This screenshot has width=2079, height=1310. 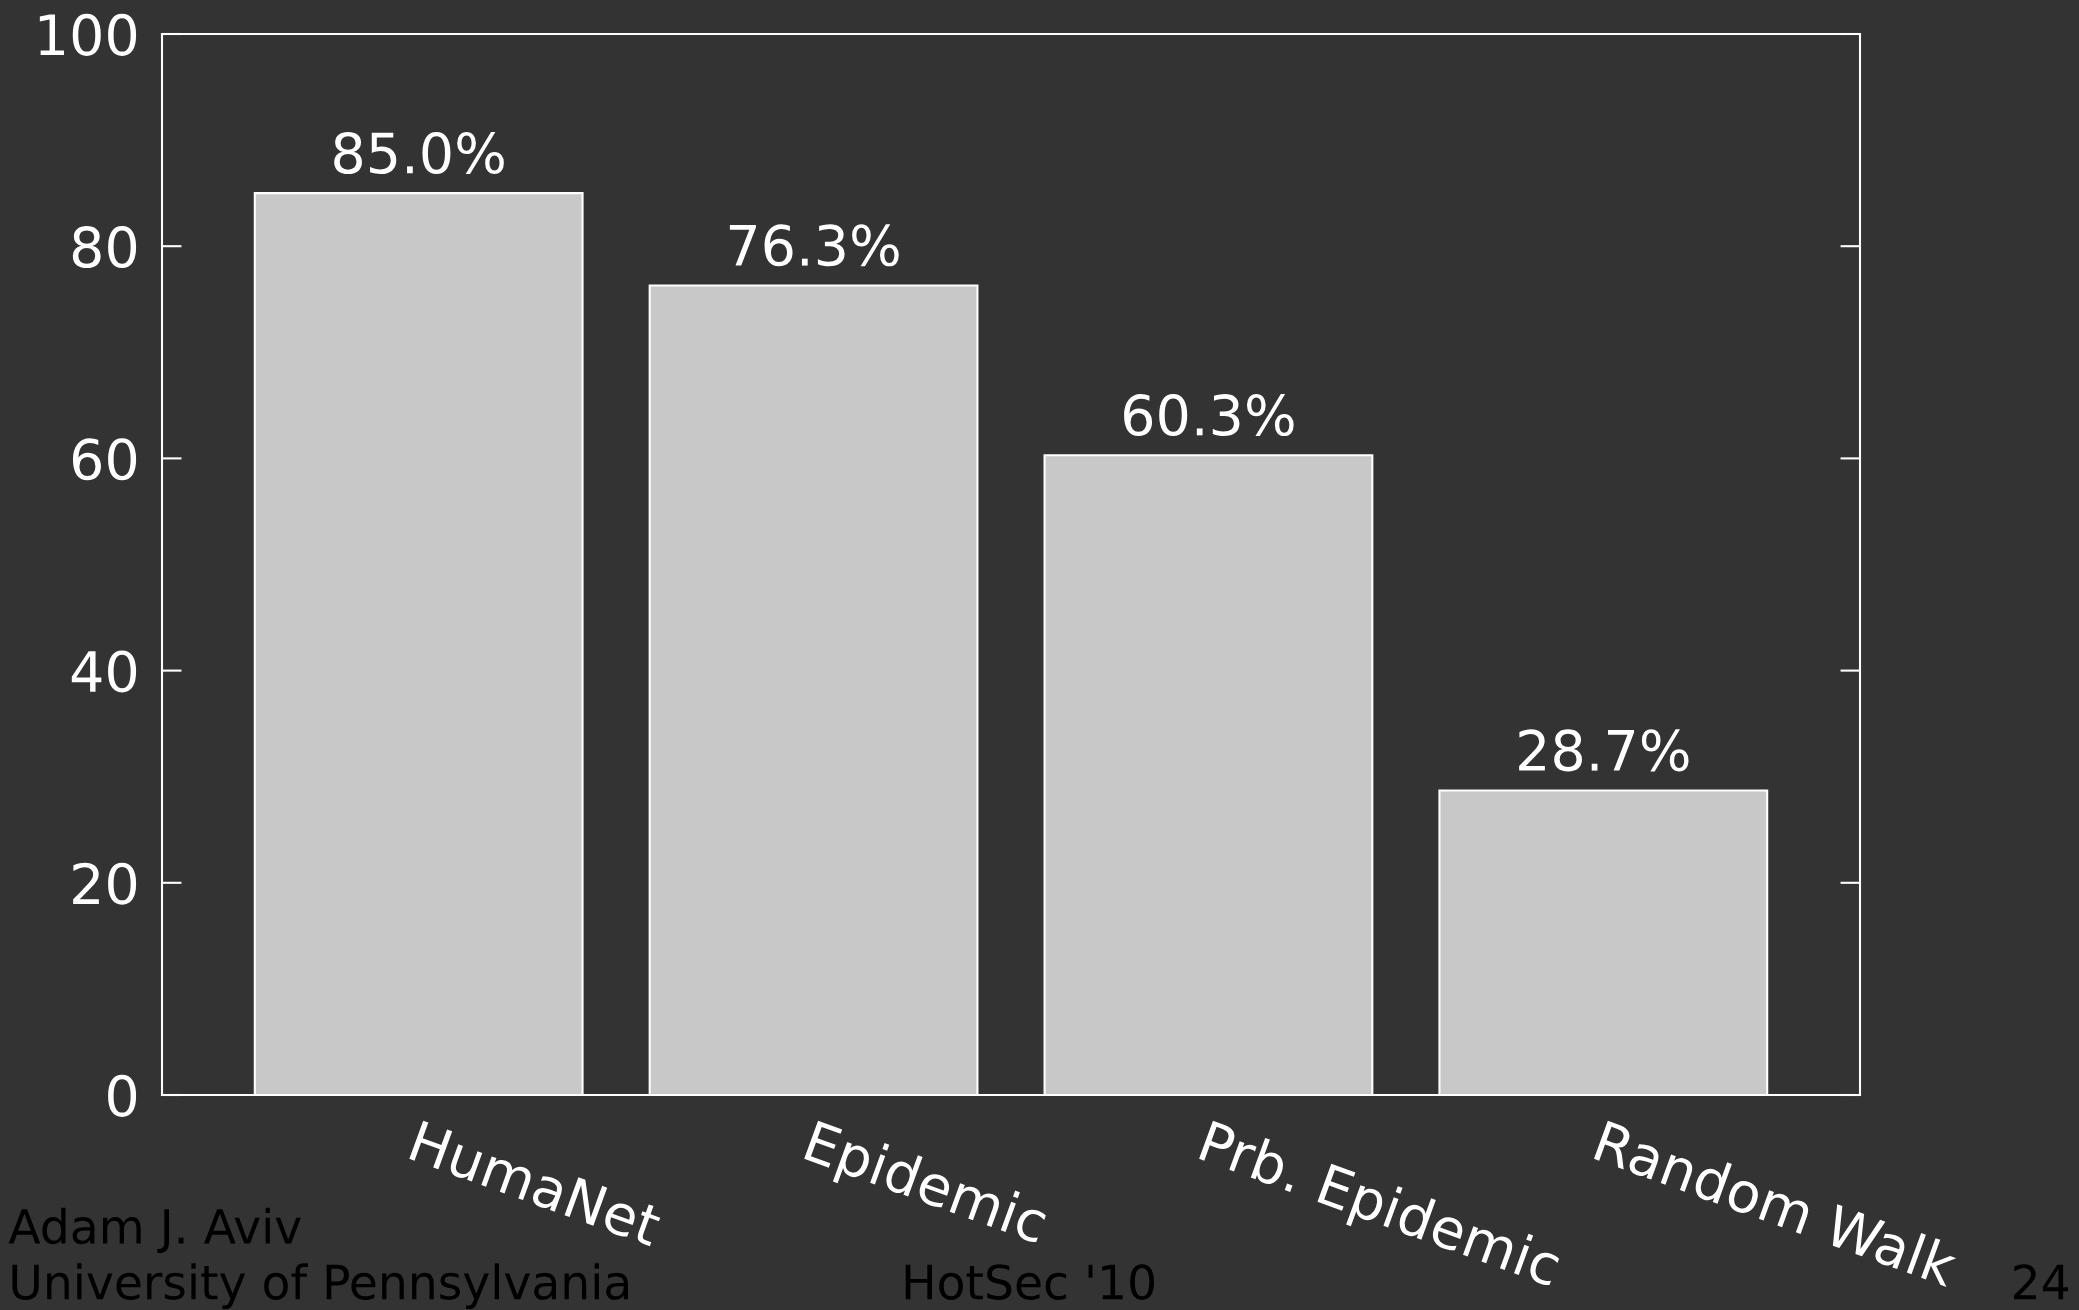 What do you see at coordinates (419, 153) in the screenshot?
I see `data-label: 85.0%` at bounding box center [419, 153].